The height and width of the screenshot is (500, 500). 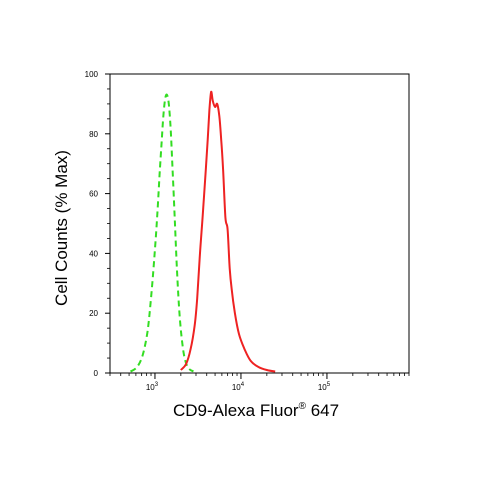 I want to click on x-axis-title-main: CD9-Alexa Fluor, so click(x=236, y=410).